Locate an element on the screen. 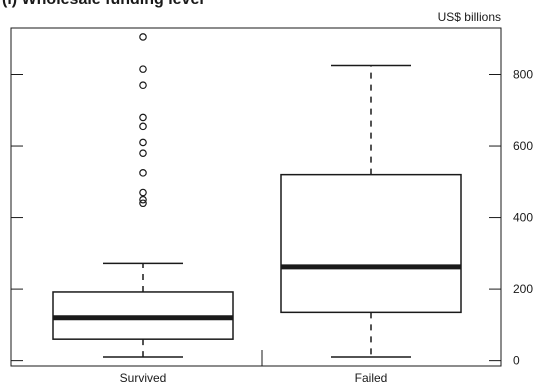 This screenshot has width=544, height=390. unit-label: US$ billions is located at coordinates (469, 17).